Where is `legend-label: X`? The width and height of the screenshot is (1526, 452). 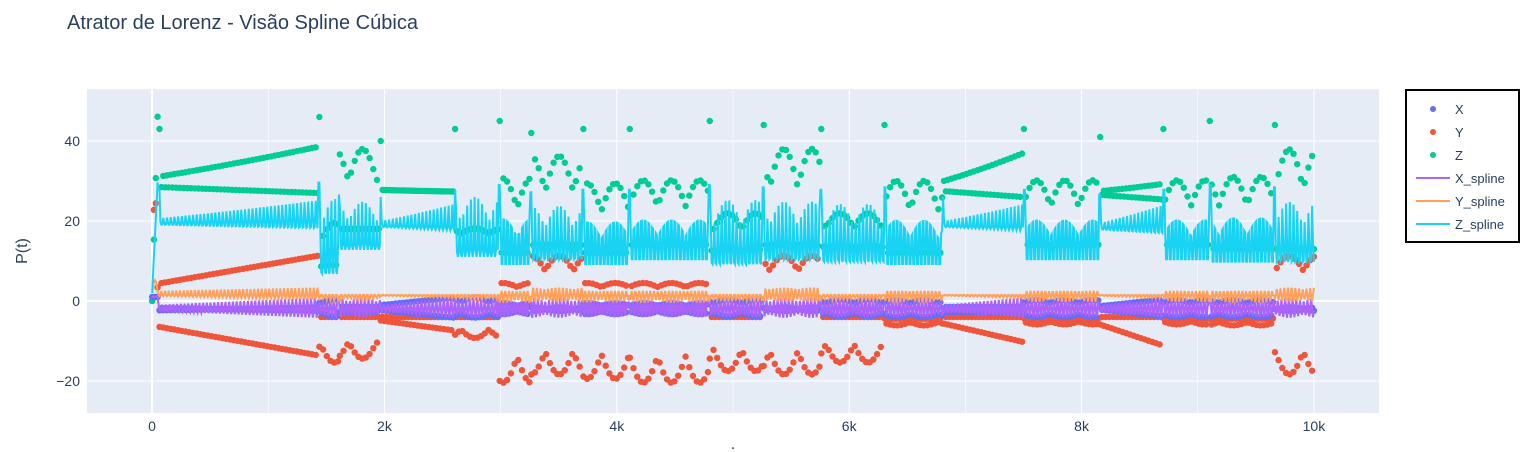
legend-label: X is located at coordinates (1459, 109).